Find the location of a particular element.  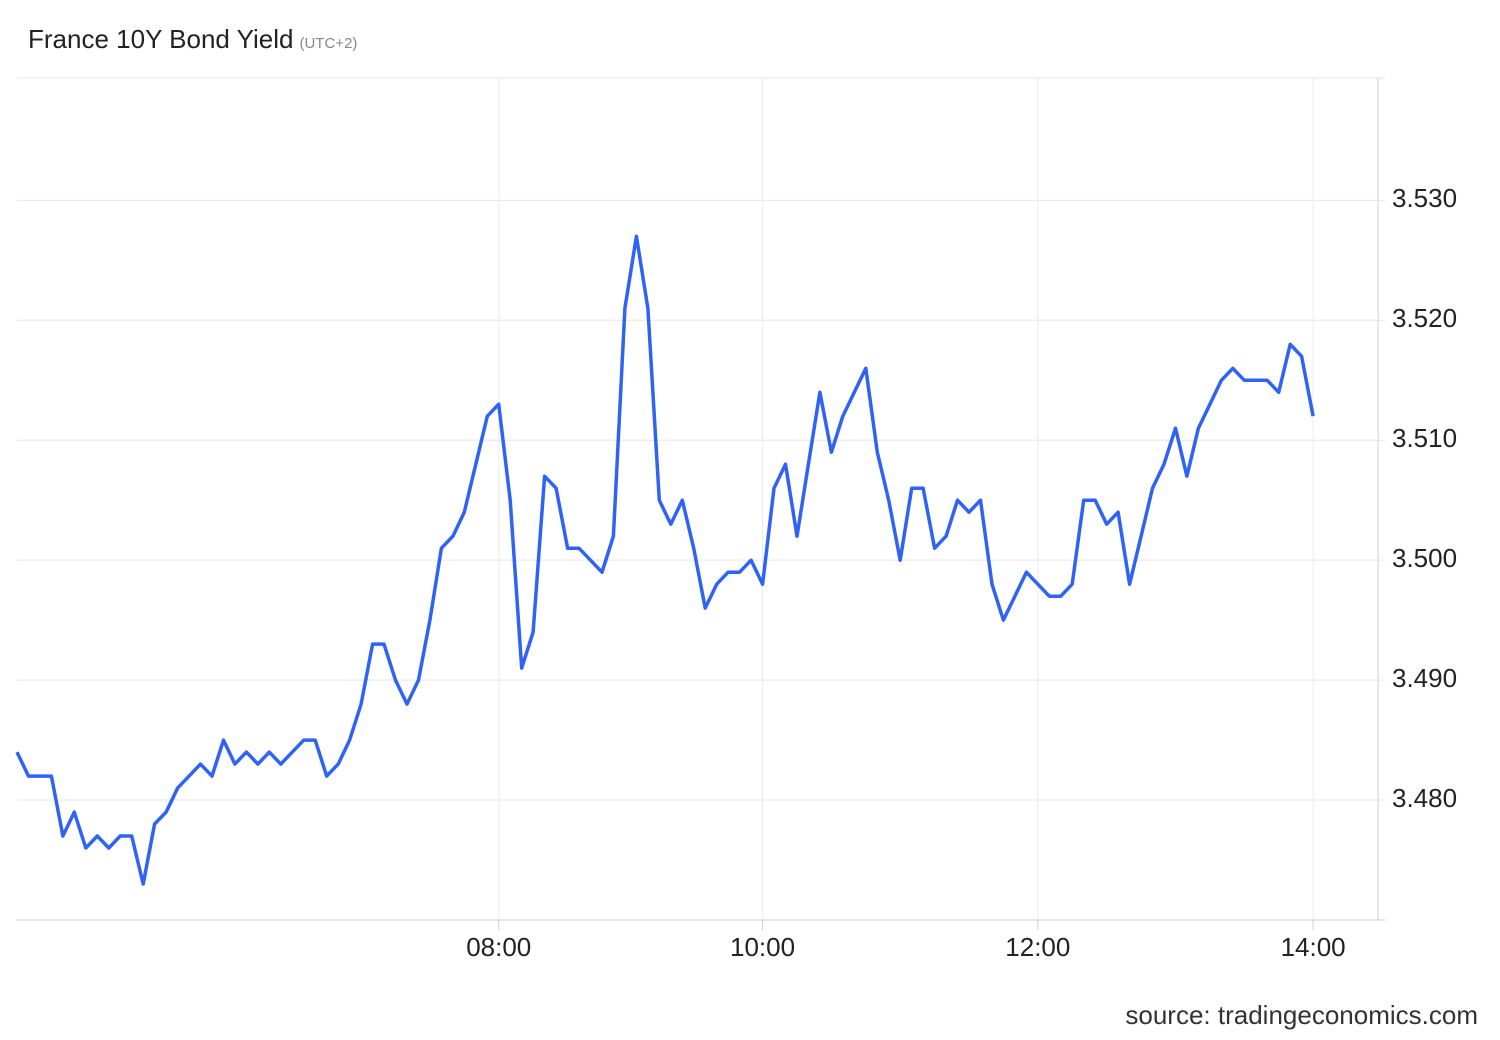

x-tick-label: 12:00 is located at coordinates (1037, 947).